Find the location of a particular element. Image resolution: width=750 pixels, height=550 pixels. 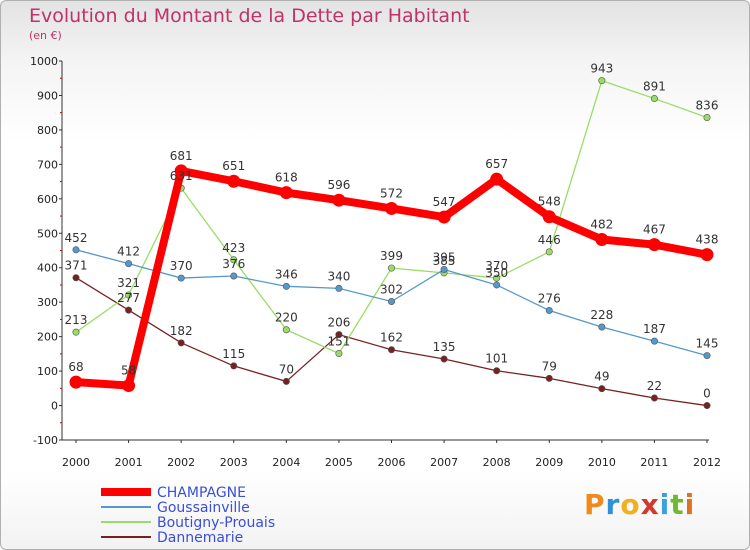

legend-label: Goussainville is located at coordinates (203, 508).